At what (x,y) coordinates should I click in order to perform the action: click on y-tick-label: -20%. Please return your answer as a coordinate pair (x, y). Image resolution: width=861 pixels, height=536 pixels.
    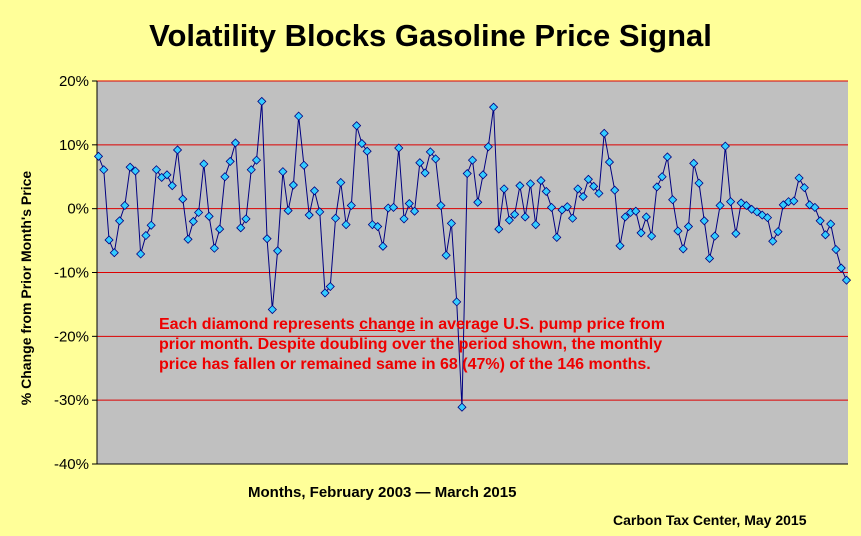
    Looking at the image, I should click on (71, 336).